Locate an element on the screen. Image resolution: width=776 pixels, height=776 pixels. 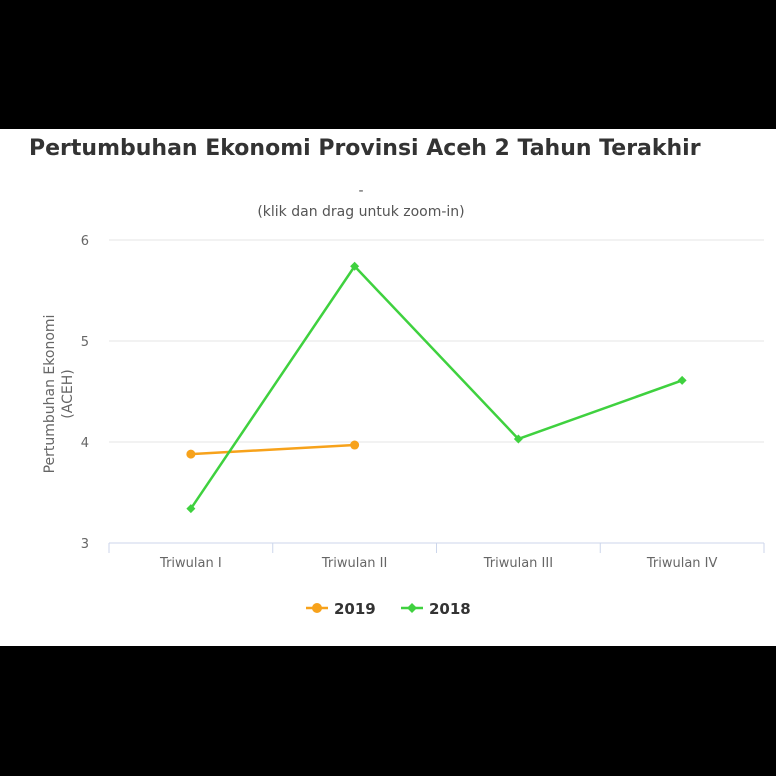
chart-subtitle: - is located at coordinates (360, 191).